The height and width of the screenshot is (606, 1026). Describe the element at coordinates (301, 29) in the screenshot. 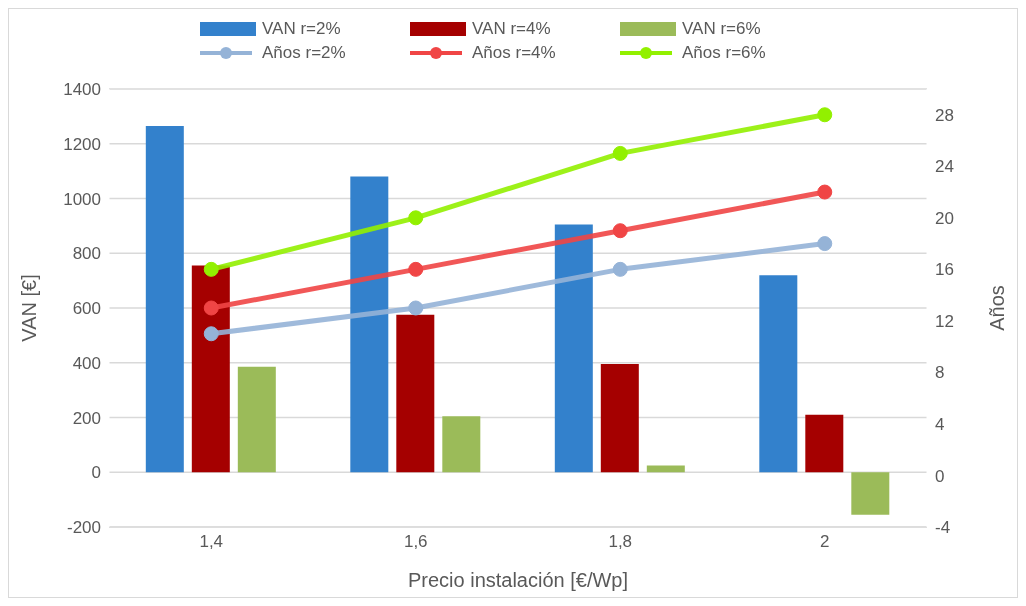

I see `legend-label: VAN r=2%` at that location.